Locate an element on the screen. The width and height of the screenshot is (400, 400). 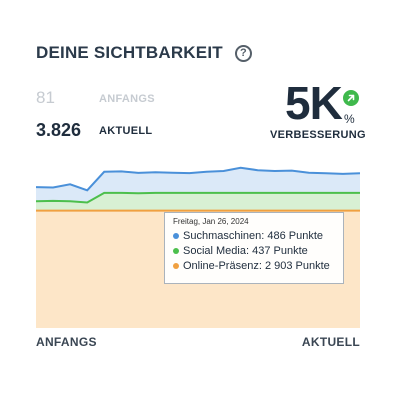
improvement-label: VERBESSERUNG is located at coordinates (318, 135).